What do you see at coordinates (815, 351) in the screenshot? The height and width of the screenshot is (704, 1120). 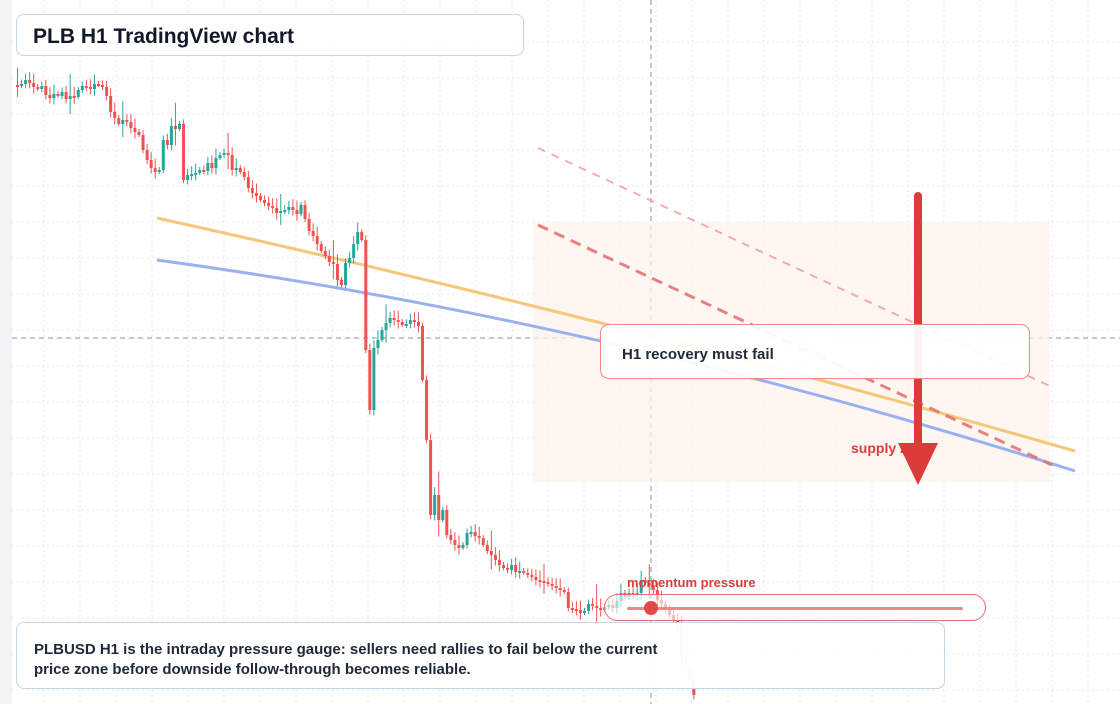 I see `callout-box: H1 recovery must fail` at bounding box center [815, 351].